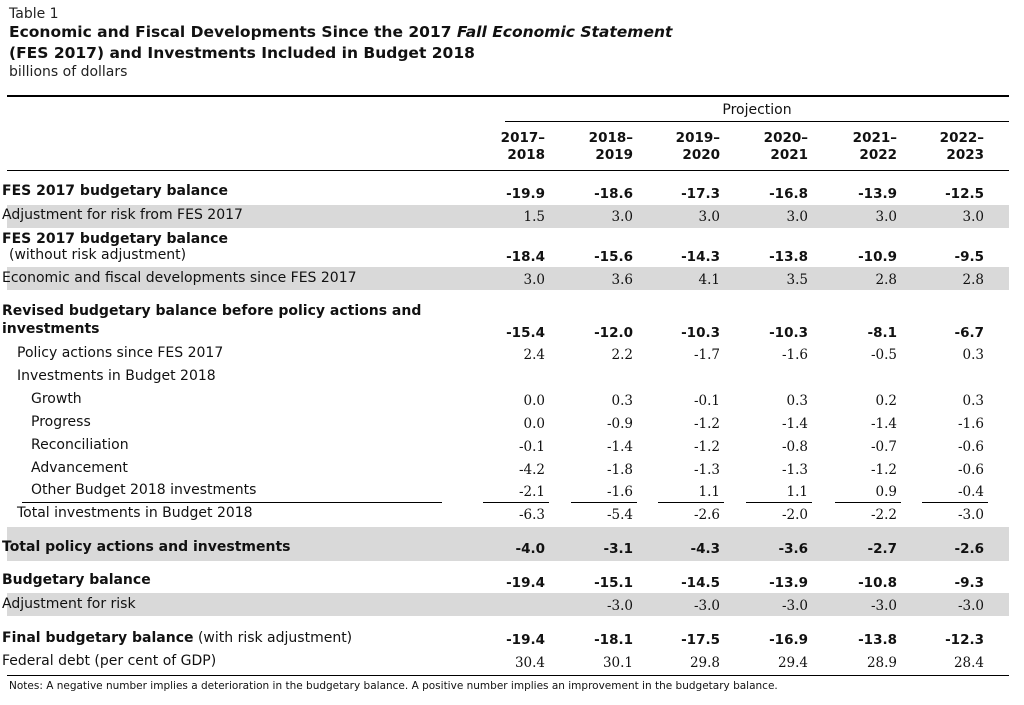  I want to click on cell-value: -17.5, so click(700, 640).